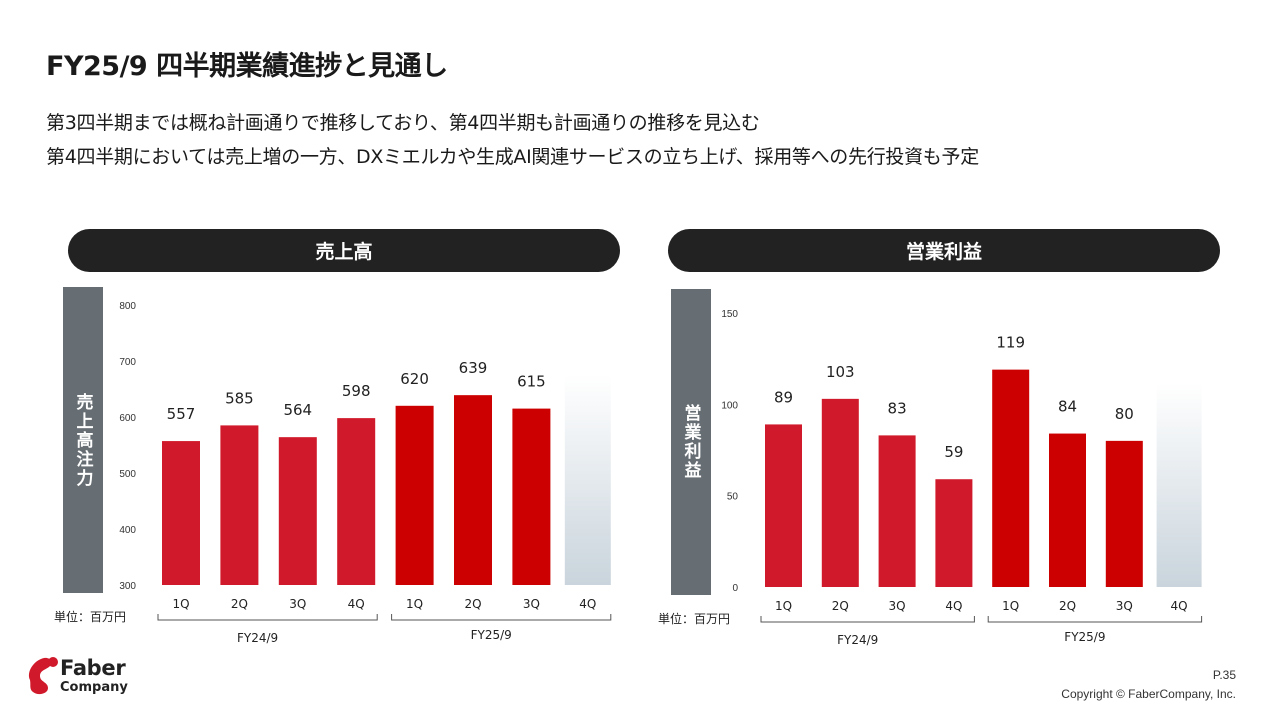 This screenshot has height=720, width=1280. I want to click on profit-ytick-label: 150, so click(729, 314).